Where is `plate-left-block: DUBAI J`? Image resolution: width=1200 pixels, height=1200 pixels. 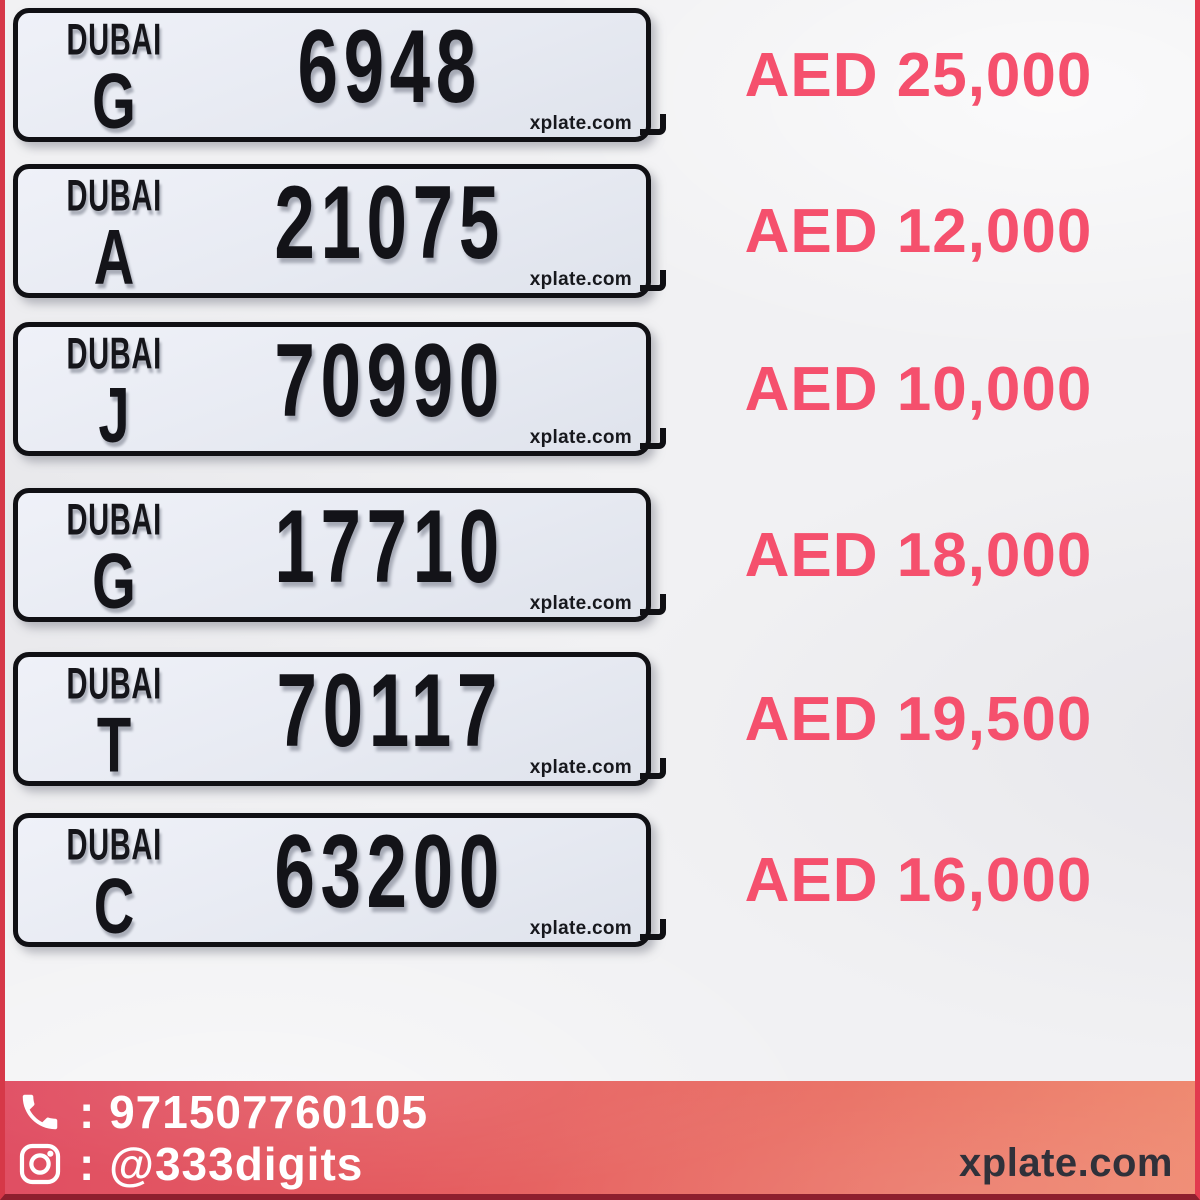
plate-left-block: DUBAI J is located at coordinates (114, 394).